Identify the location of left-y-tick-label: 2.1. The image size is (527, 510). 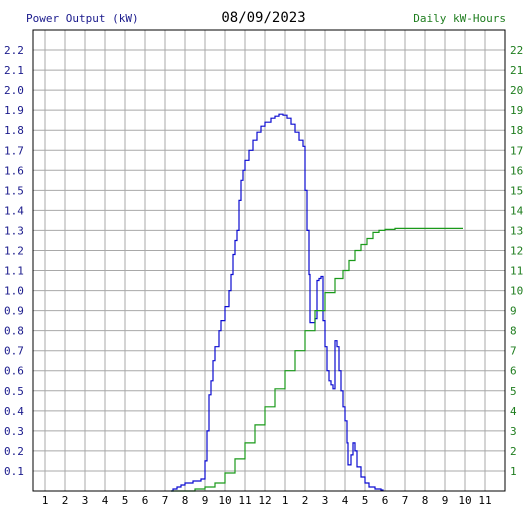
(14, 70).